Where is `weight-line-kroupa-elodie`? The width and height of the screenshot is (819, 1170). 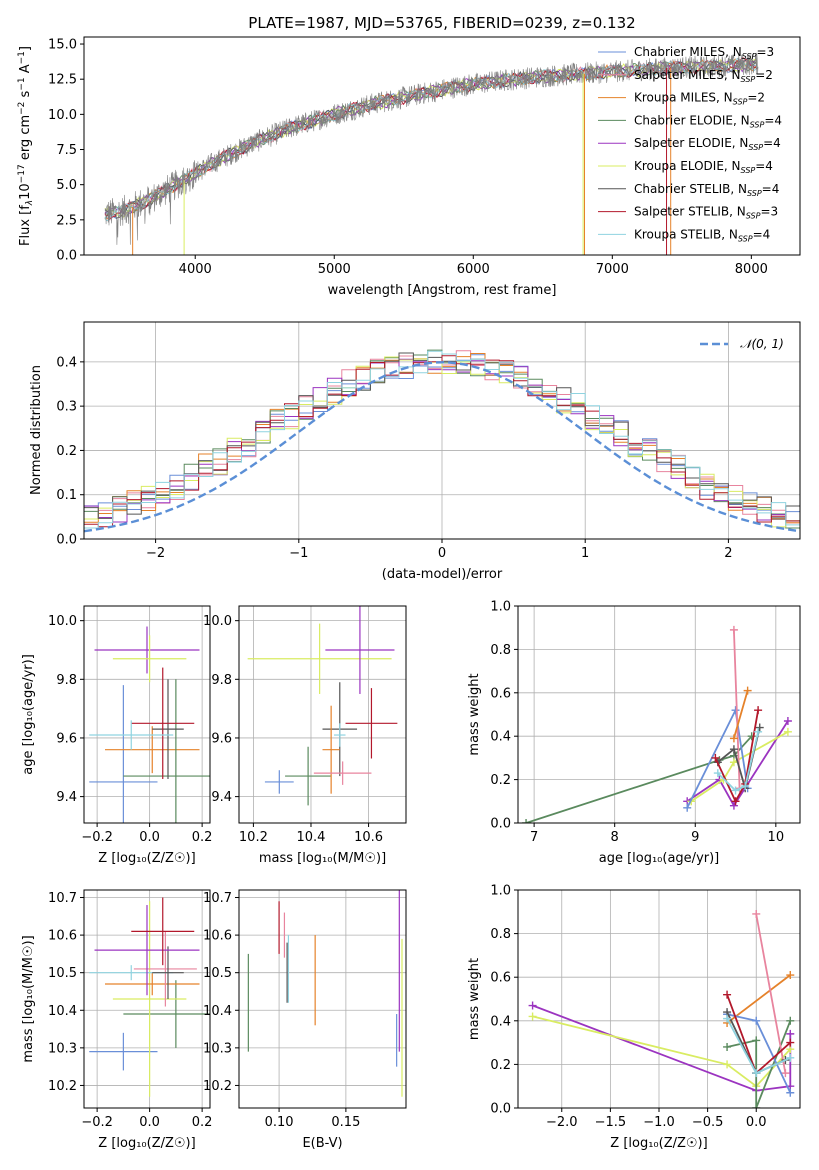
weight-line-kroupa-elodie is located at coordinates (739, 767).